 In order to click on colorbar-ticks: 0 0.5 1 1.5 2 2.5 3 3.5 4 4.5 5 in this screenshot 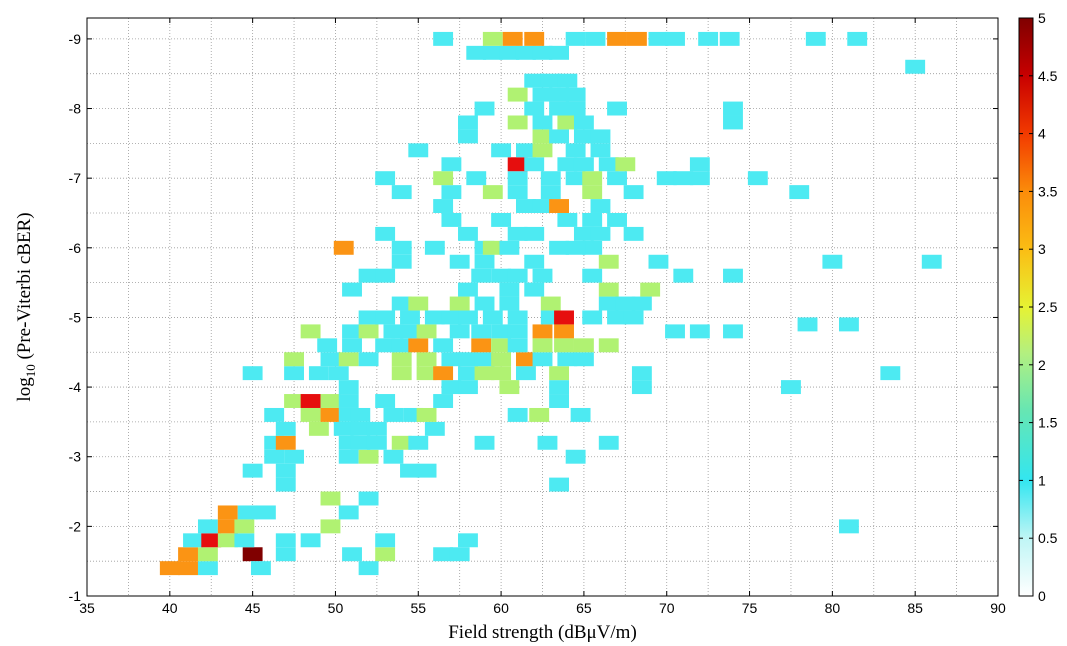, I will do `click(1038, 307)`.